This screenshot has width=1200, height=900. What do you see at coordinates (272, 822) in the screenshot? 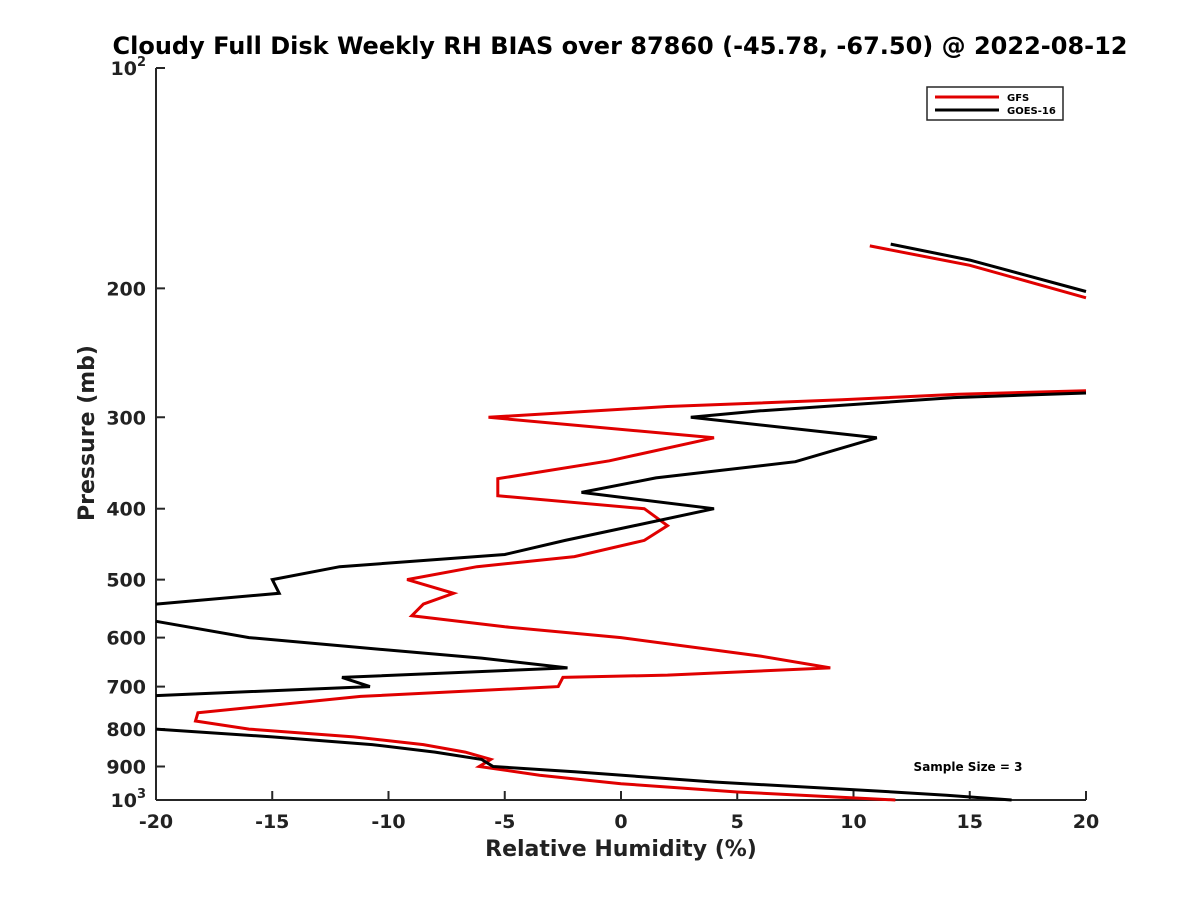
I see `x-tick-label: -15` at bounding box center [272, 822].